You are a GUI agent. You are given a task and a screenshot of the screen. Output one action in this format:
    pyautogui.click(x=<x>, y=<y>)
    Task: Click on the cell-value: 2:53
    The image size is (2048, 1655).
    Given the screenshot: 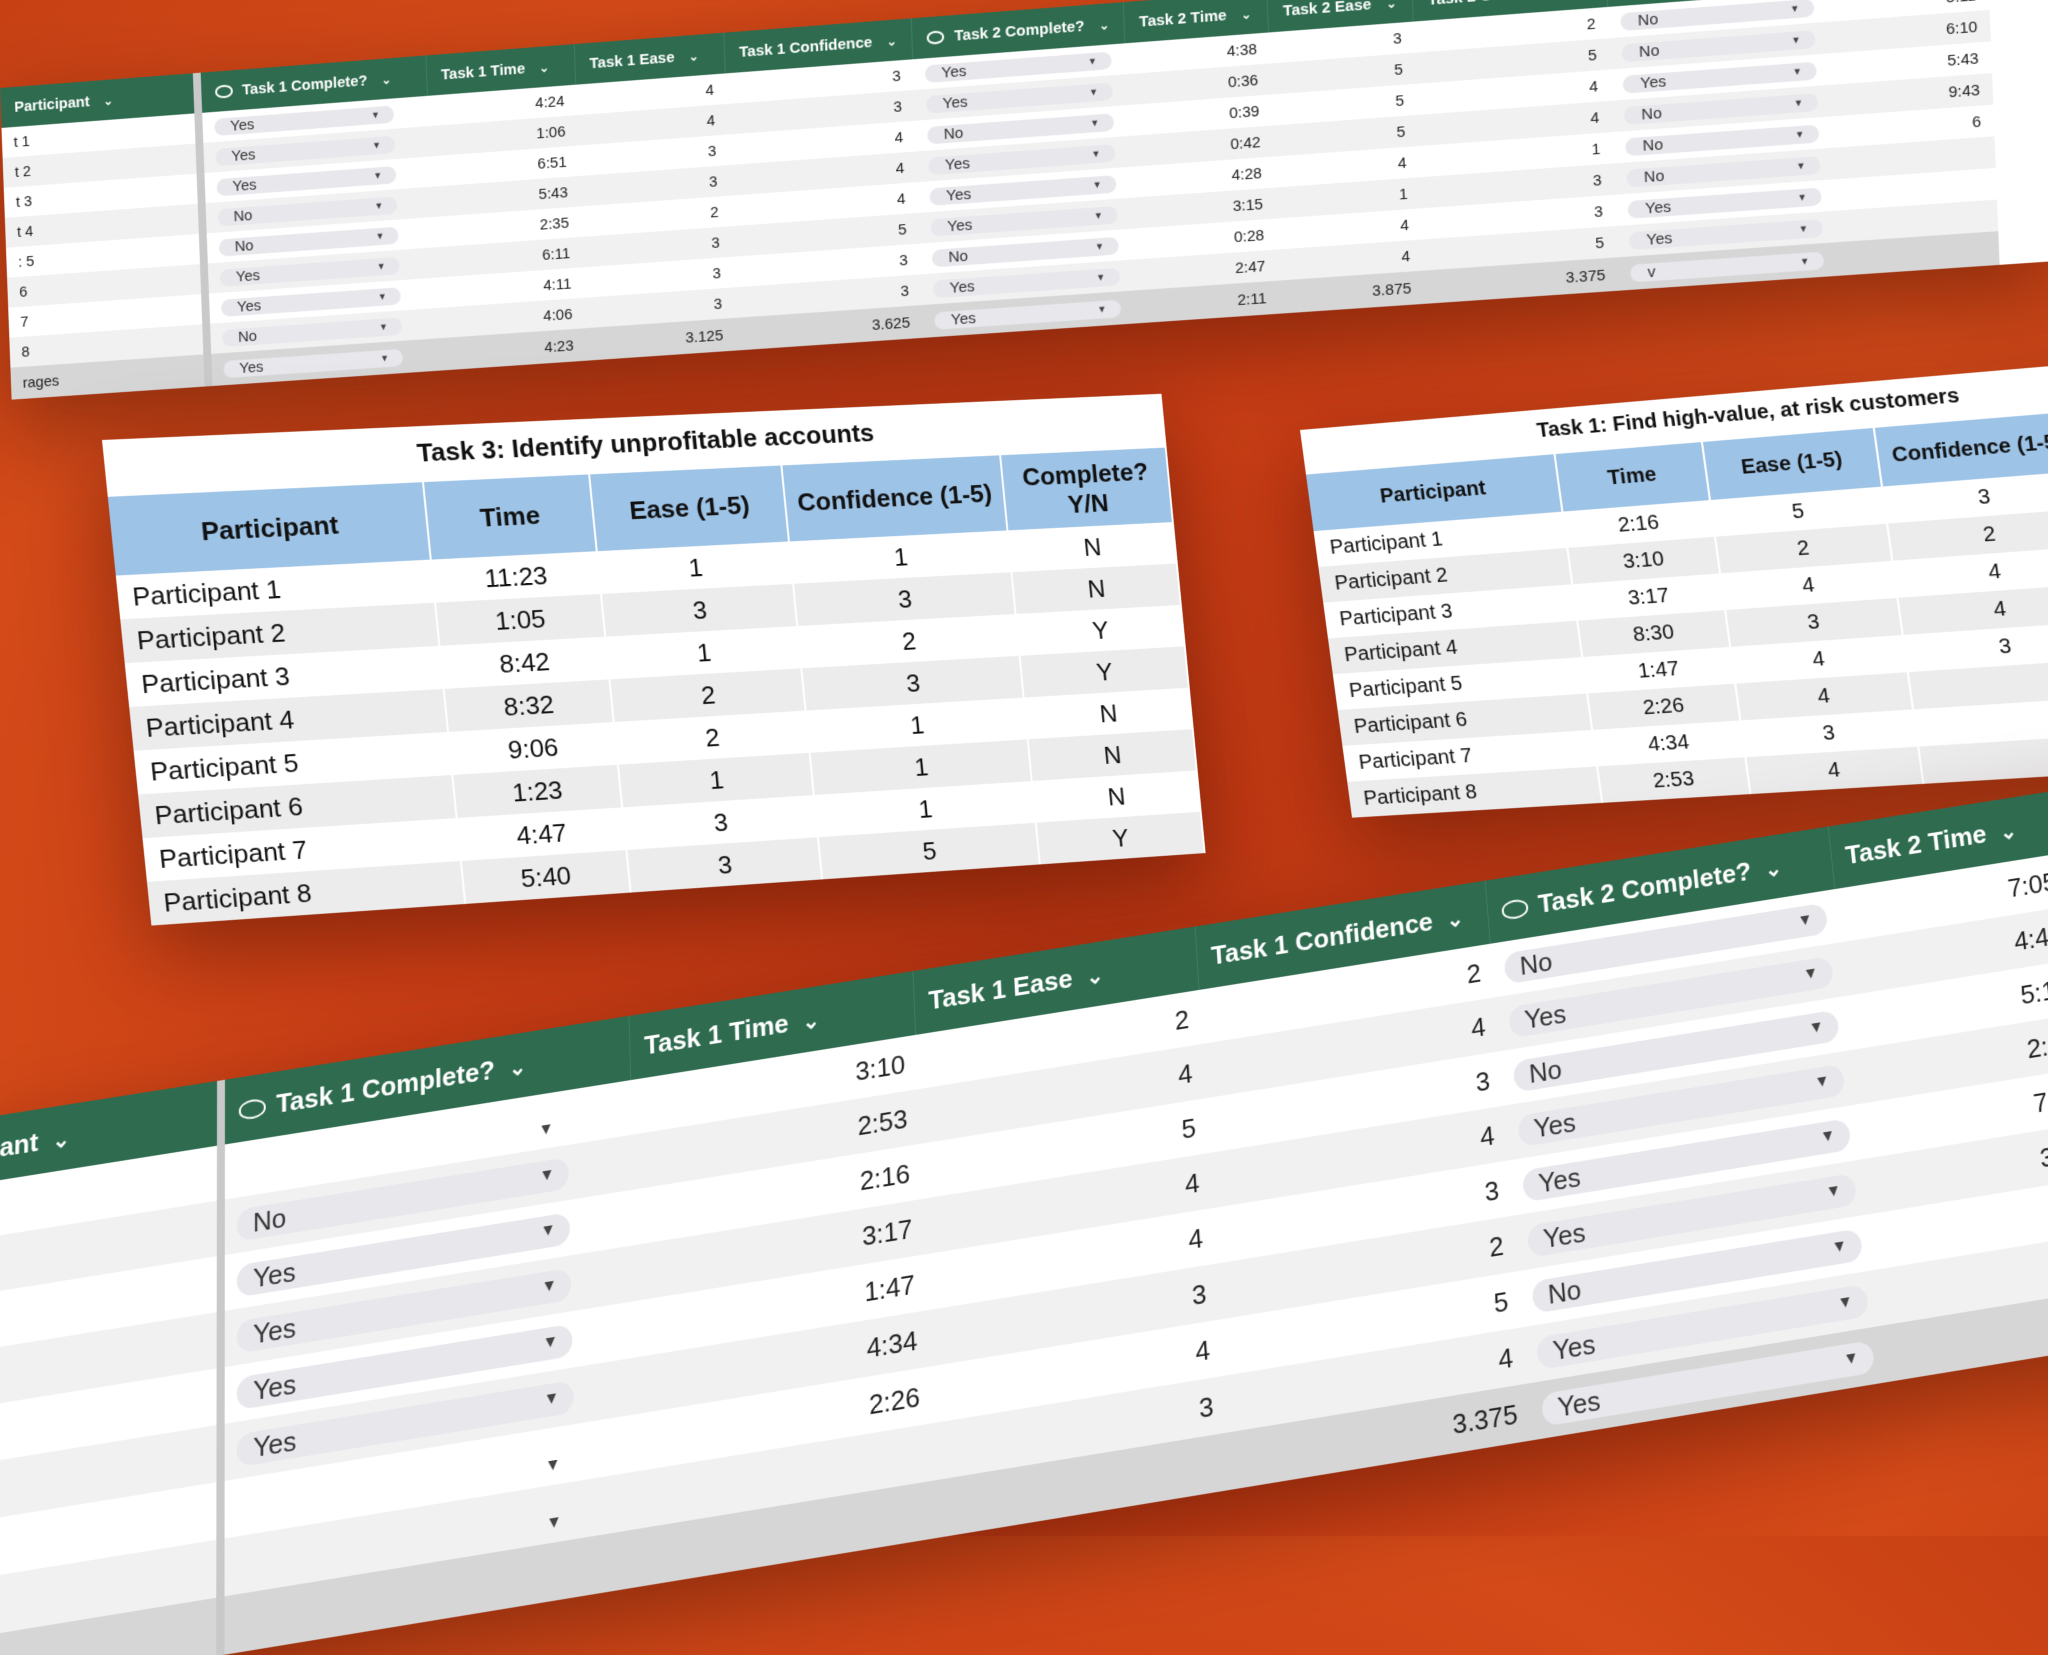 What is the action you would take?
    pyautogui.click(x=1674, y=780)
    